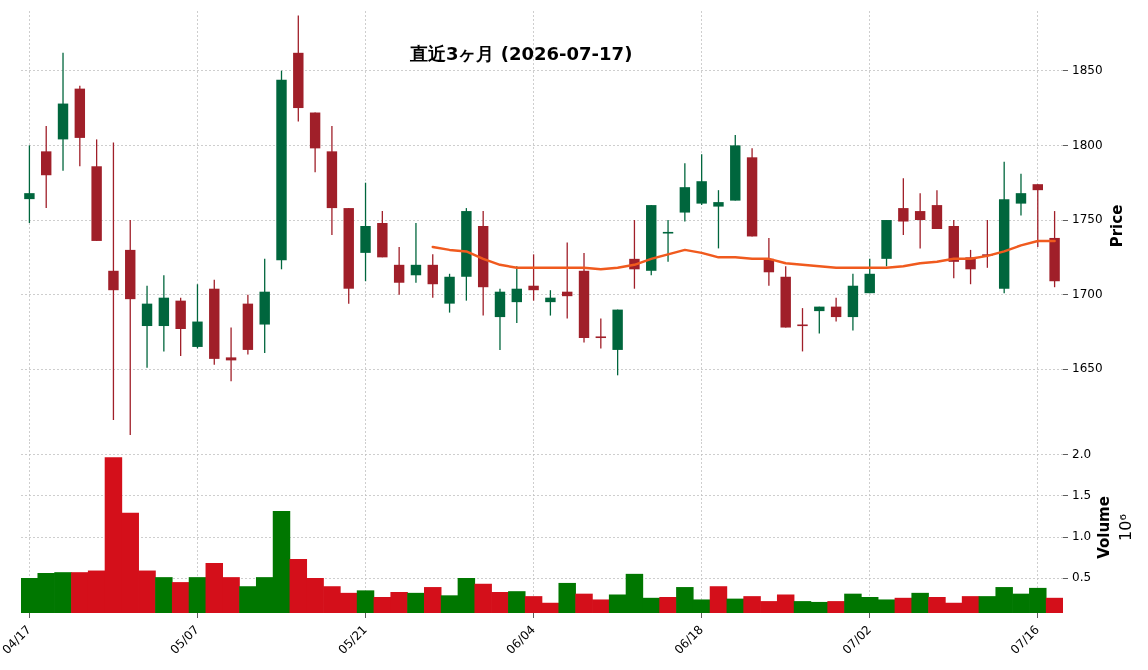  I want to click on y-tick-label: 1650, so click(1087, 368).